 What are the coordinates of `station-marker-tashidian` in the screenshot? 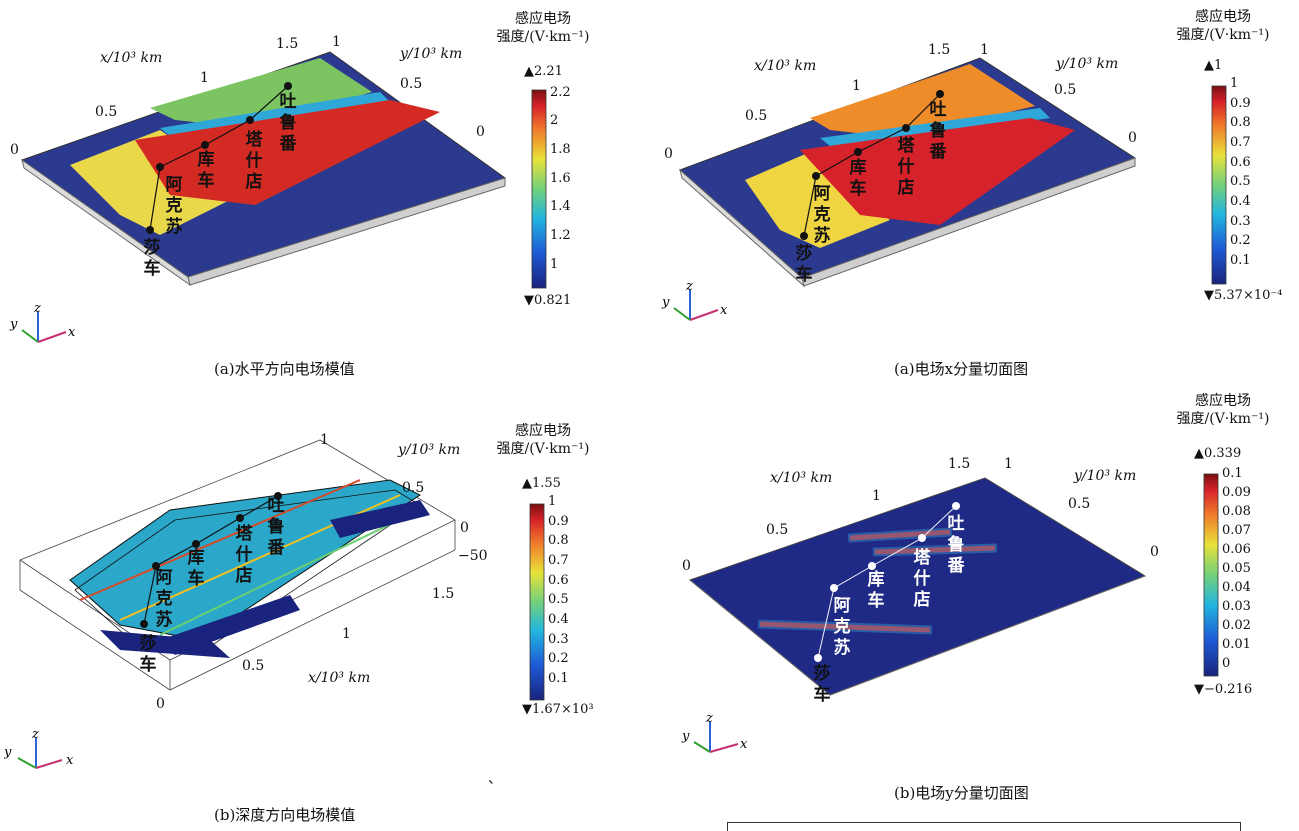 It's located at (250, 120).